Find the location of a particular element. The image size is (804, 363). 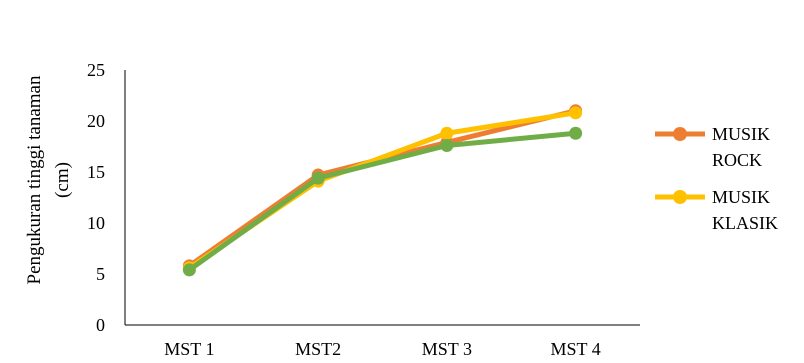

y-axis-label-line: Pengukuran tinggi tanaman is located at coordinates (34, 179).